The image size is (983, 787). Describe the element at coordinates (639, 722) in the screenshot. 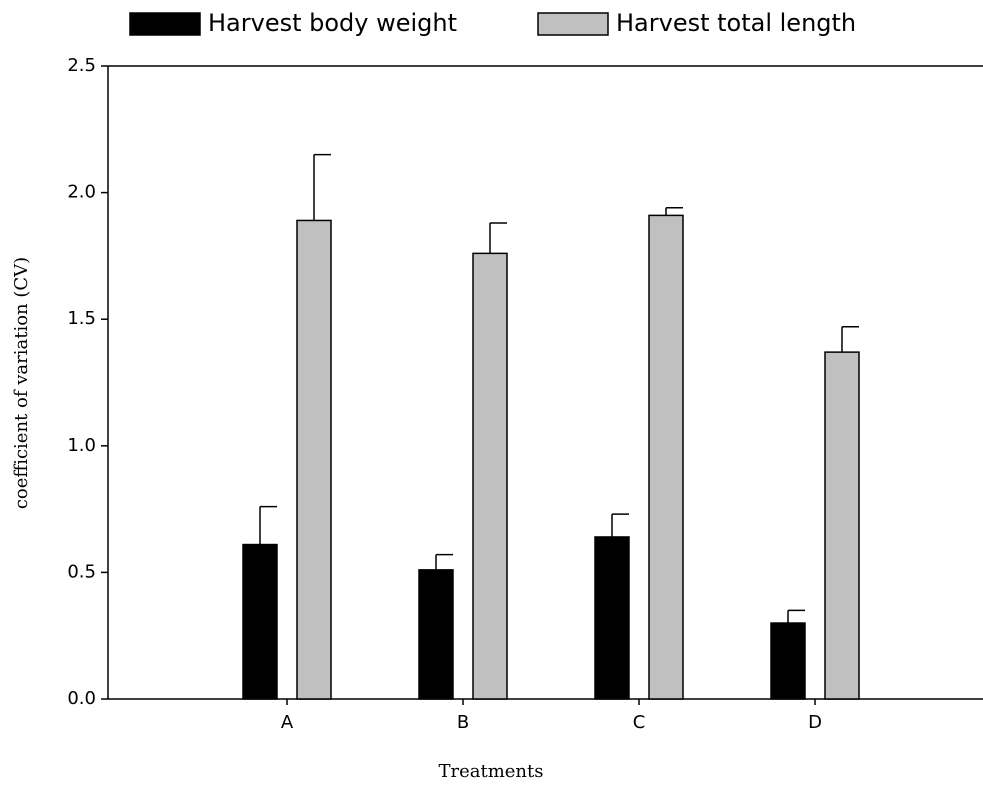

I see `x-tick-label: C` at that location.